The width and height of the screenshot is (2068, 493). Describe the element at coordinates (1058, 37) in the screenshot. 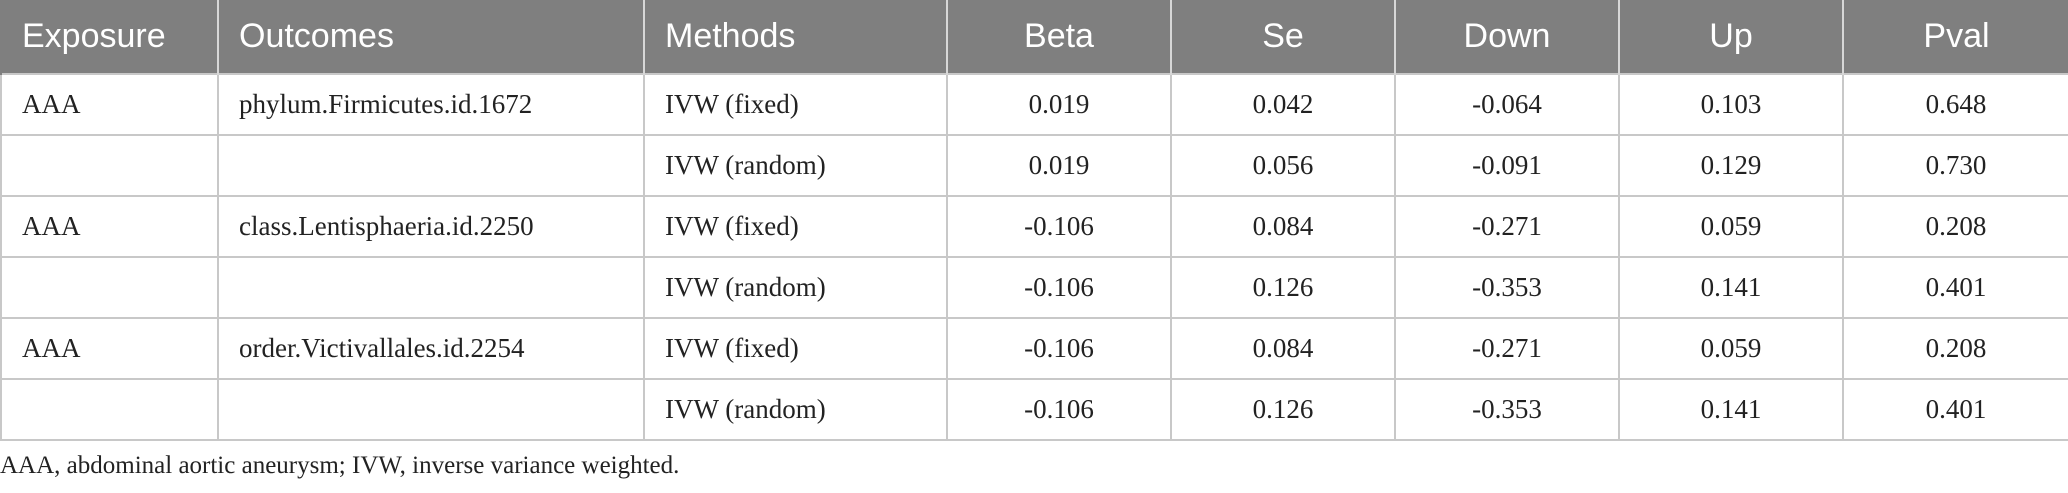

I see `header-beta: Beta` at that location.